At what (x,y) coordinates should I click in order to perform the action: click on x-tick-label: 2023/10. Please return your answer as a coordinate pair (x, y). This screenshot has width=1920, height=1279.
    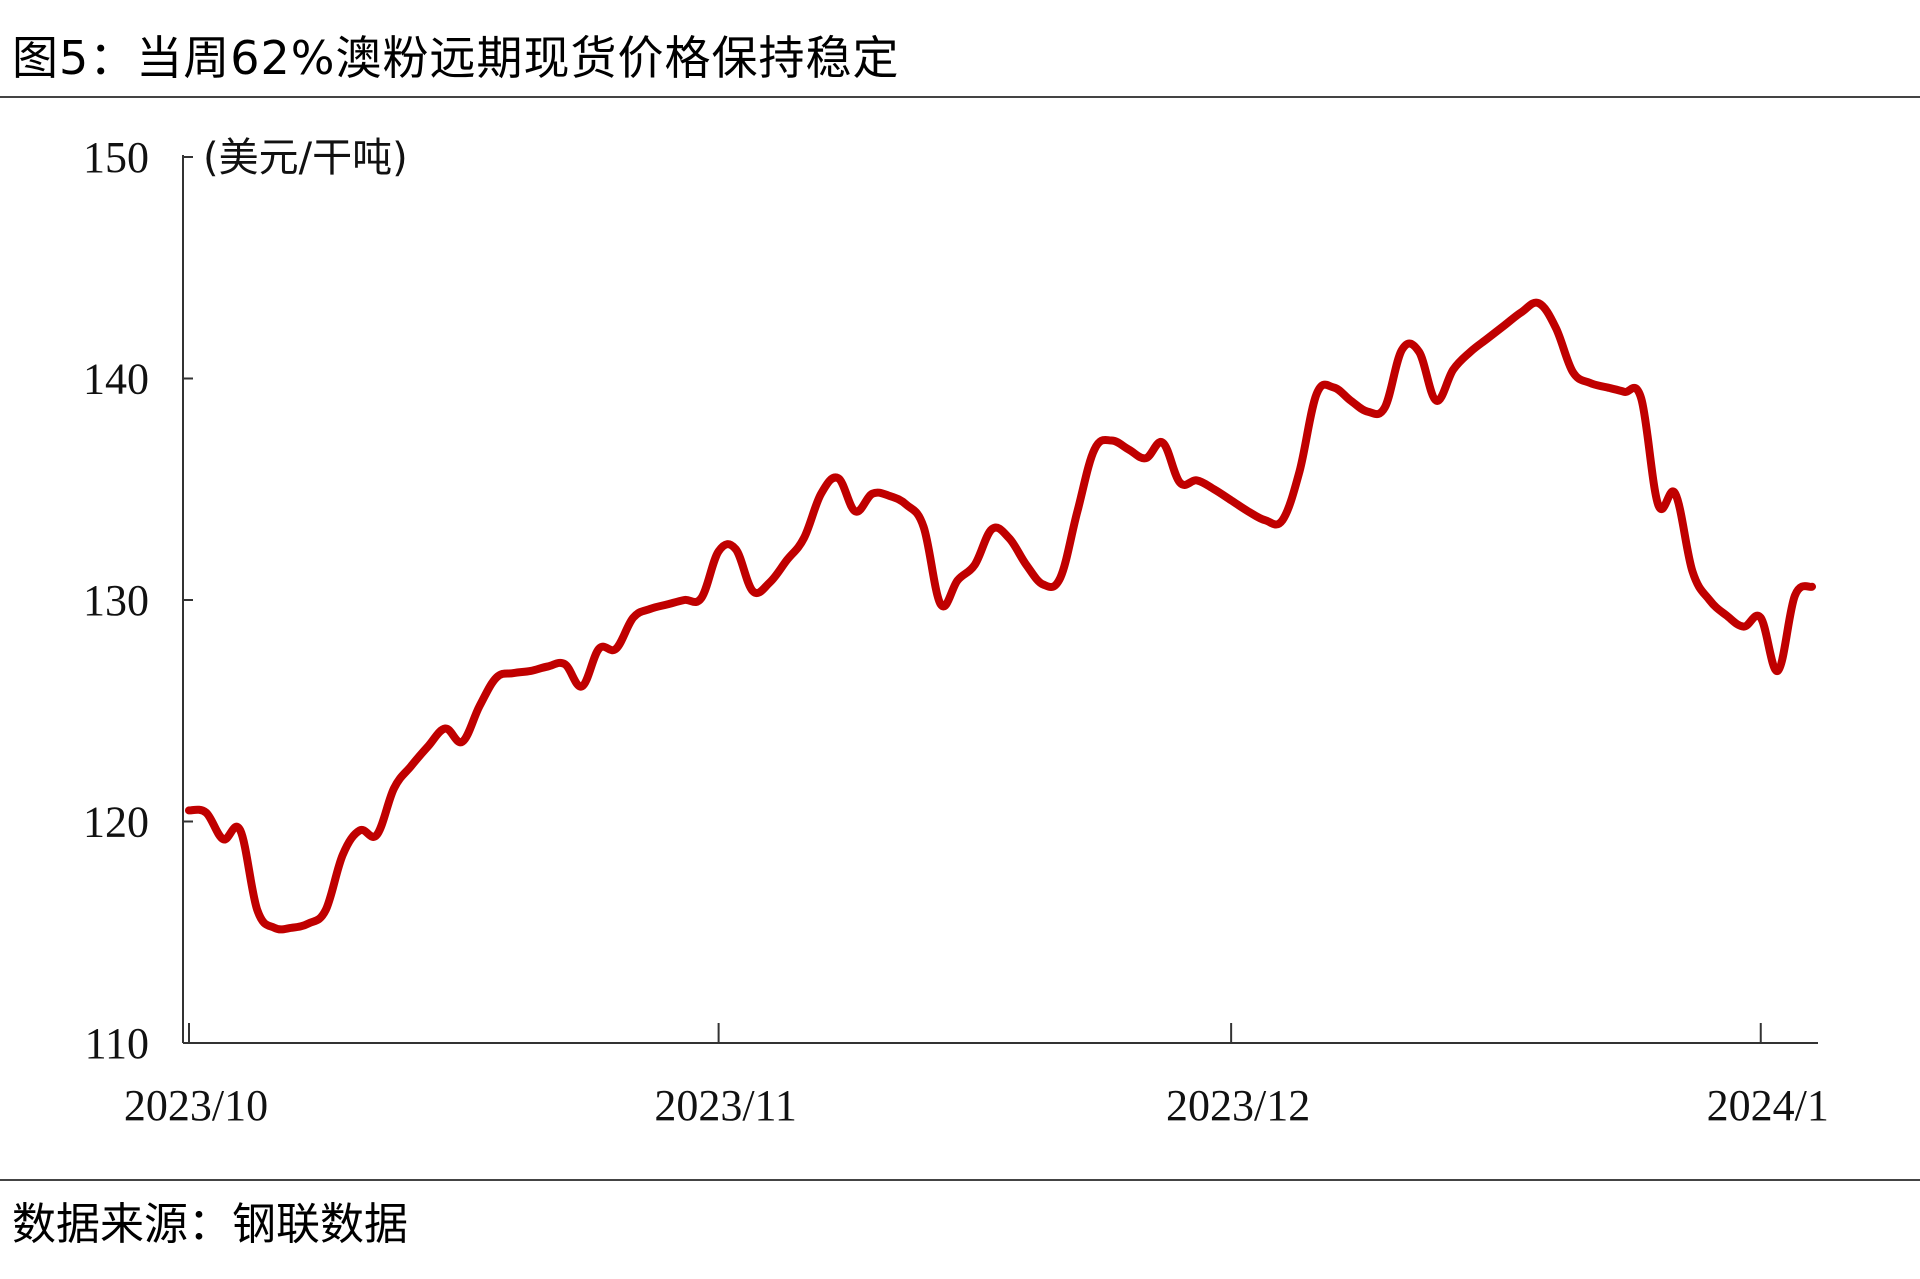
    Looking at the image, I should click on (196, 1105).